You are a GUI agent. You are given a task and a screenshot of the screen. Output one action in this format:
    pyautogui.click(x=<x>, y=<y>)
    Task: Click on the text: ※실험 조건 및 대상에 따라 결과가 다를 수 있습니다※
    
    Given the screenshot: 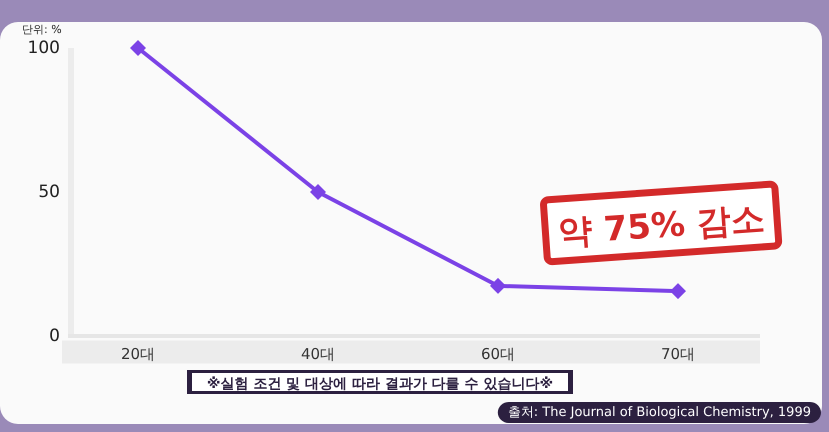 What is the action you would take?
    pyautogui.click(x=380, y=384)
    